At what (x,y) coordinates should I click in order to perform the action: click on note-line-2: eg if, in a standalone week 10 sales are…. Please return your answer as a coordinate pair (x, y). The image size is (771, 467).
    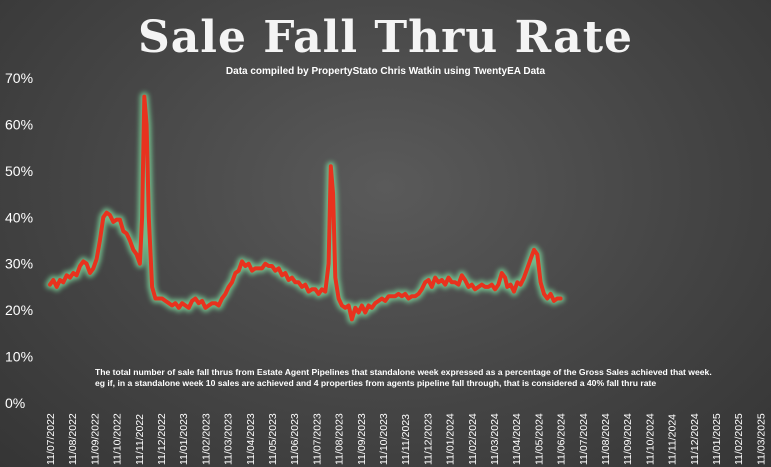
    Looking at the image, I should click on (376, 383).